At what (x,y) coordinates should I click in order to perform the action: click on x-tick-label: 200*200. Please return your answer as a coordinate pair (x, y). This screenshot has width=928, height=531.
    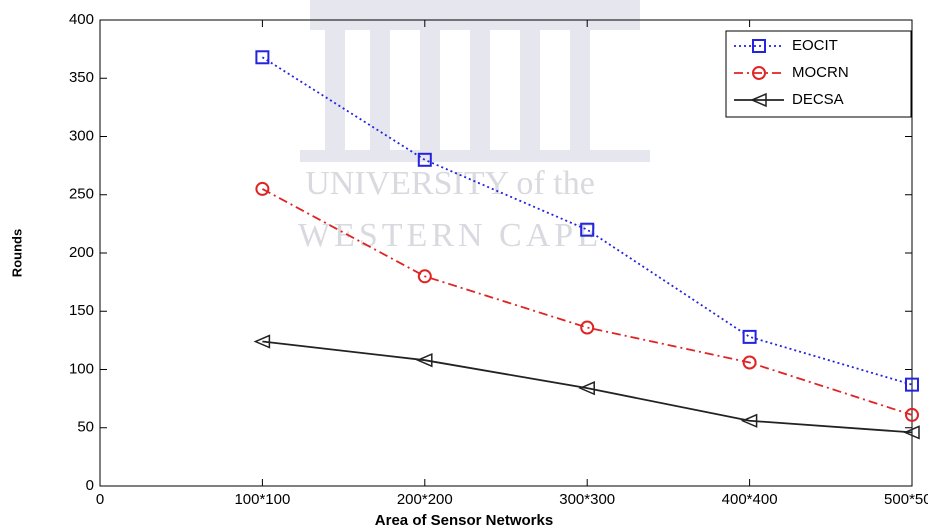
    Looking at the image, I should click on (425, 499).